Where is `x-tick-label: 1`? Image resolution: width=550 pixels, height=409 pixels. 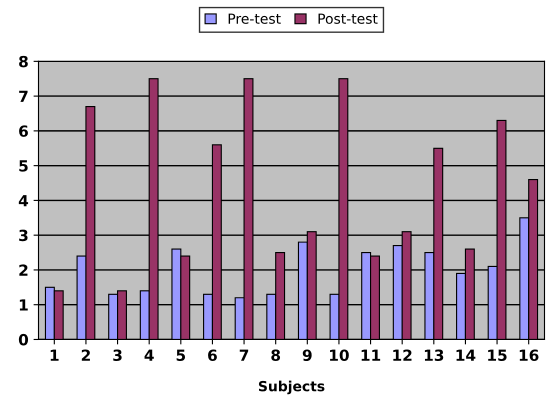
x-tick-label: 1 is located at coordinates (54, 355).